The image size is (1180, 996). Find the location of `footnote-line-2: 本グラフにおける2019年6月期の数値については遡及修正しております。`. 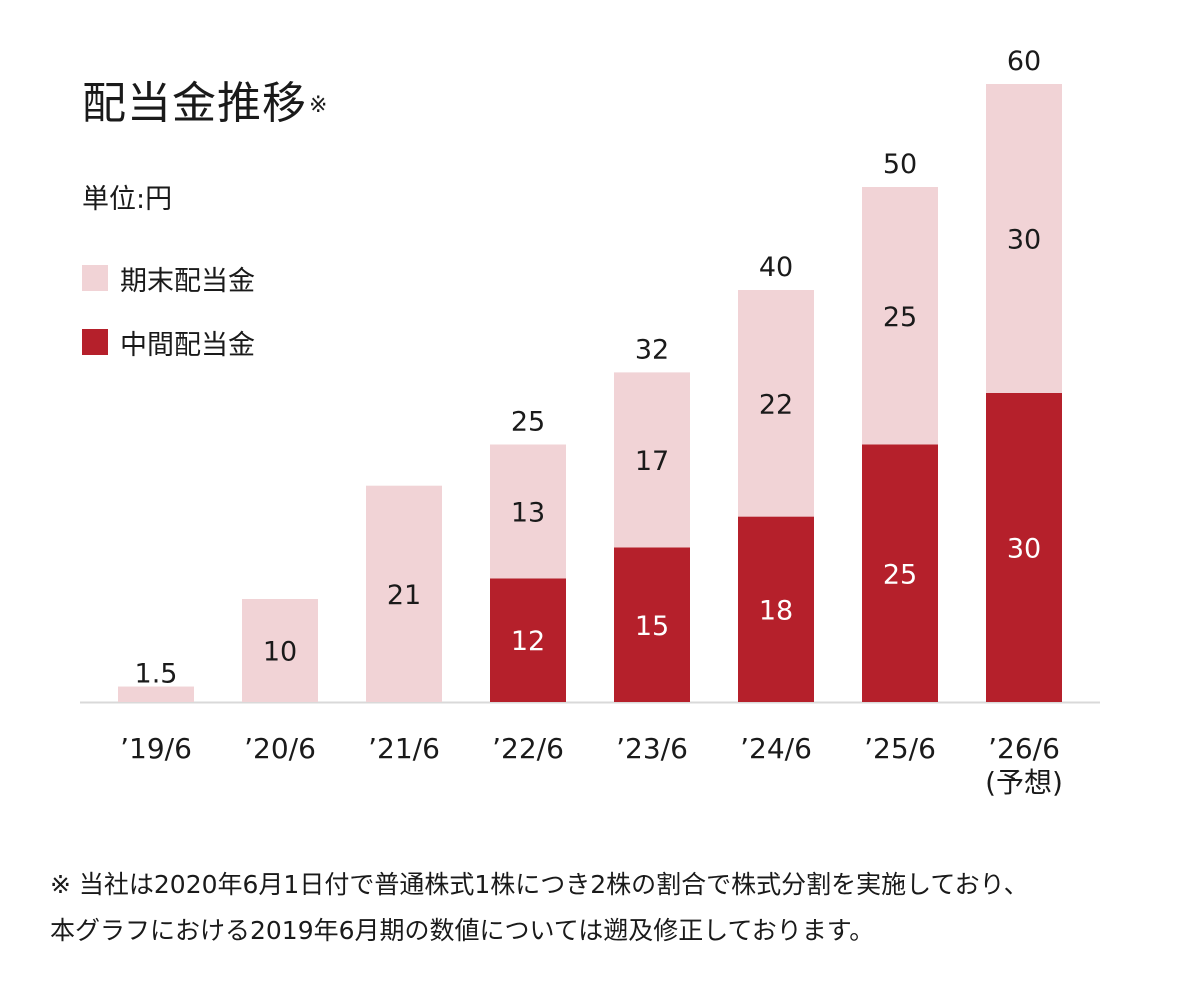

footnote-line-2: 本グラフにおける2019年6月期の数値については遡及修正しております。 is located at coordinates (462, 930).